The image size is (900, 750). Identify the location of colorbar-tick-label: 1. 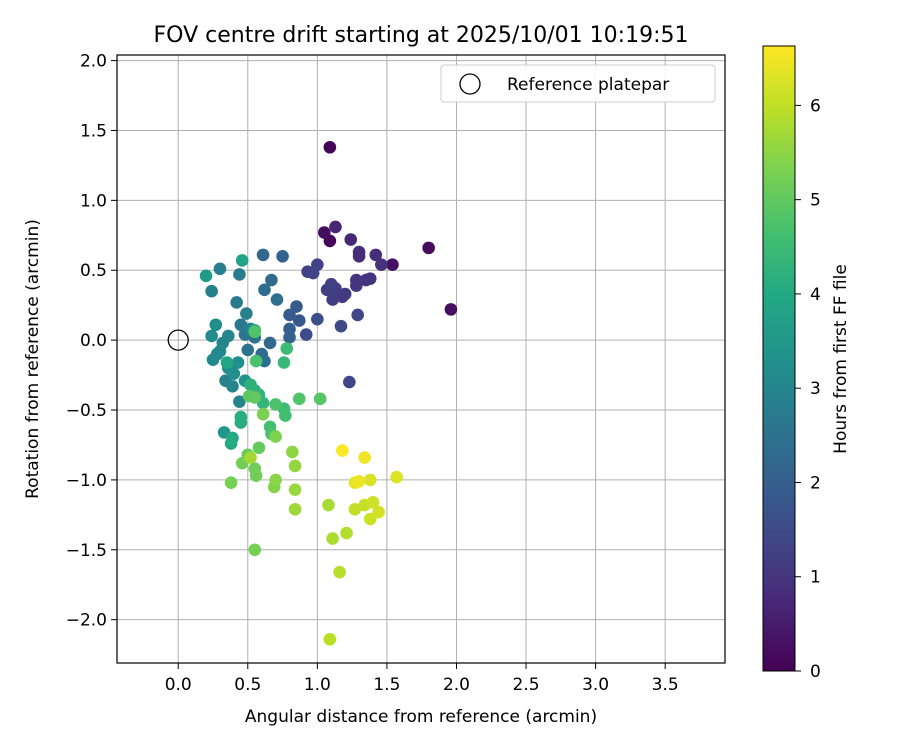
(815, 578).